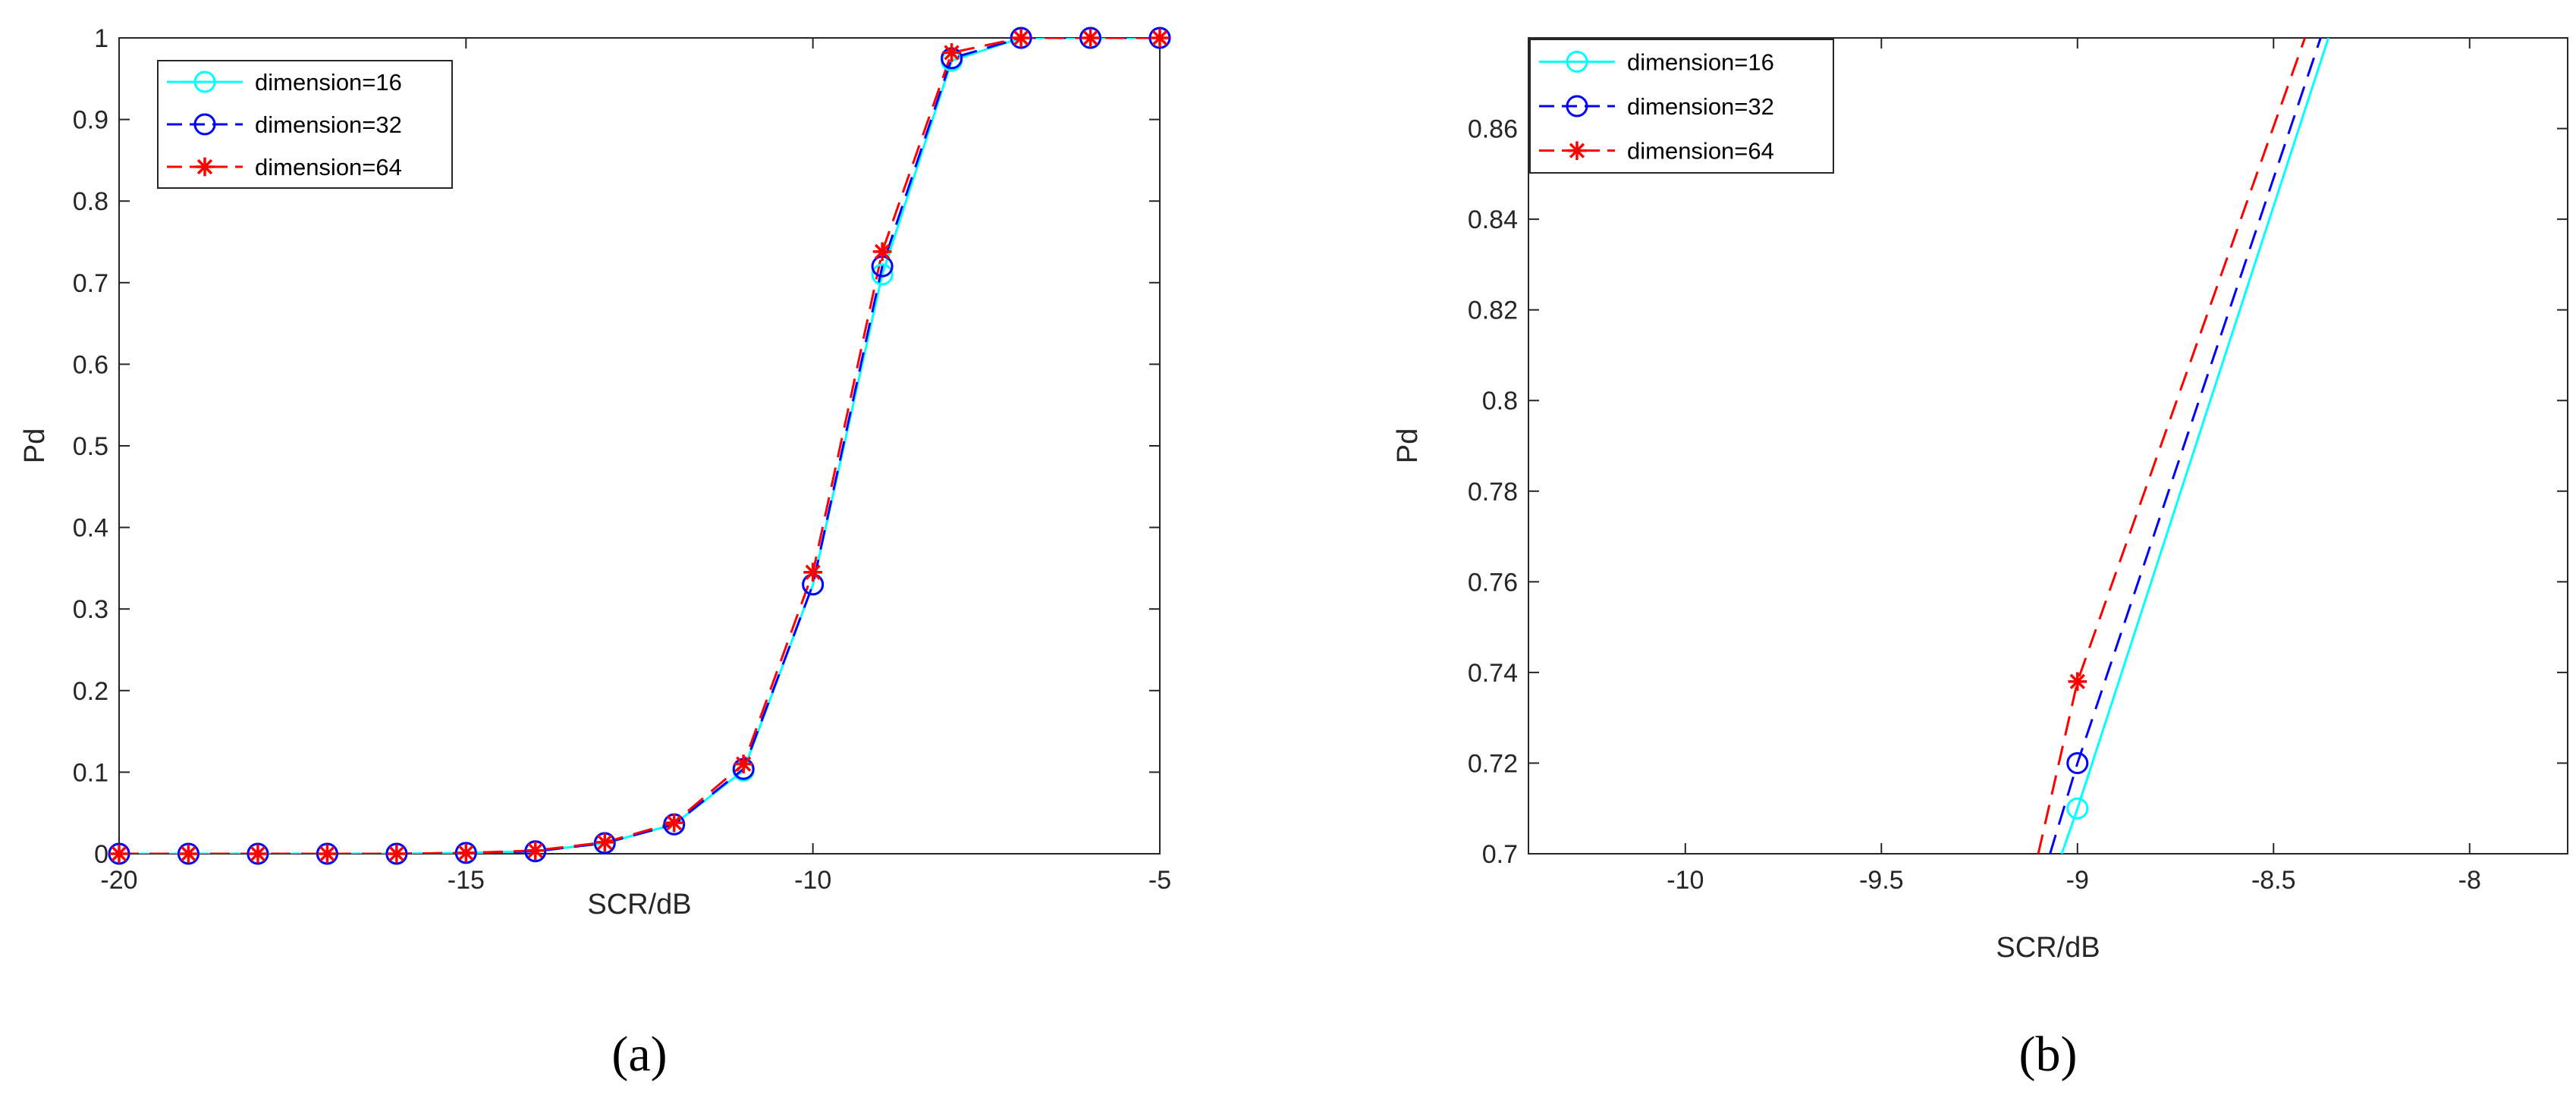 The height and width of the screenshot is (1107, 2576). Describe the element at coordinates (90, 446) in the screenshot. I see `y-tick-label: 0.5` at that location.